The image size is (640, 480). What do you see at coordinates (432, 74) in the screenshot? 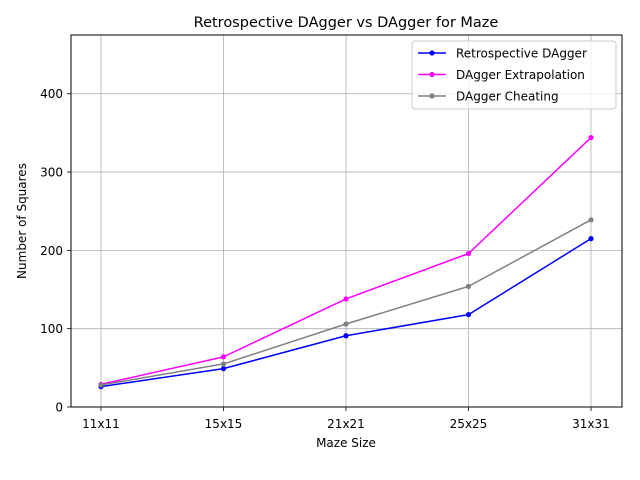
I see `legend-marker-dagger-extrapolation` at bounding box center [432, 74].